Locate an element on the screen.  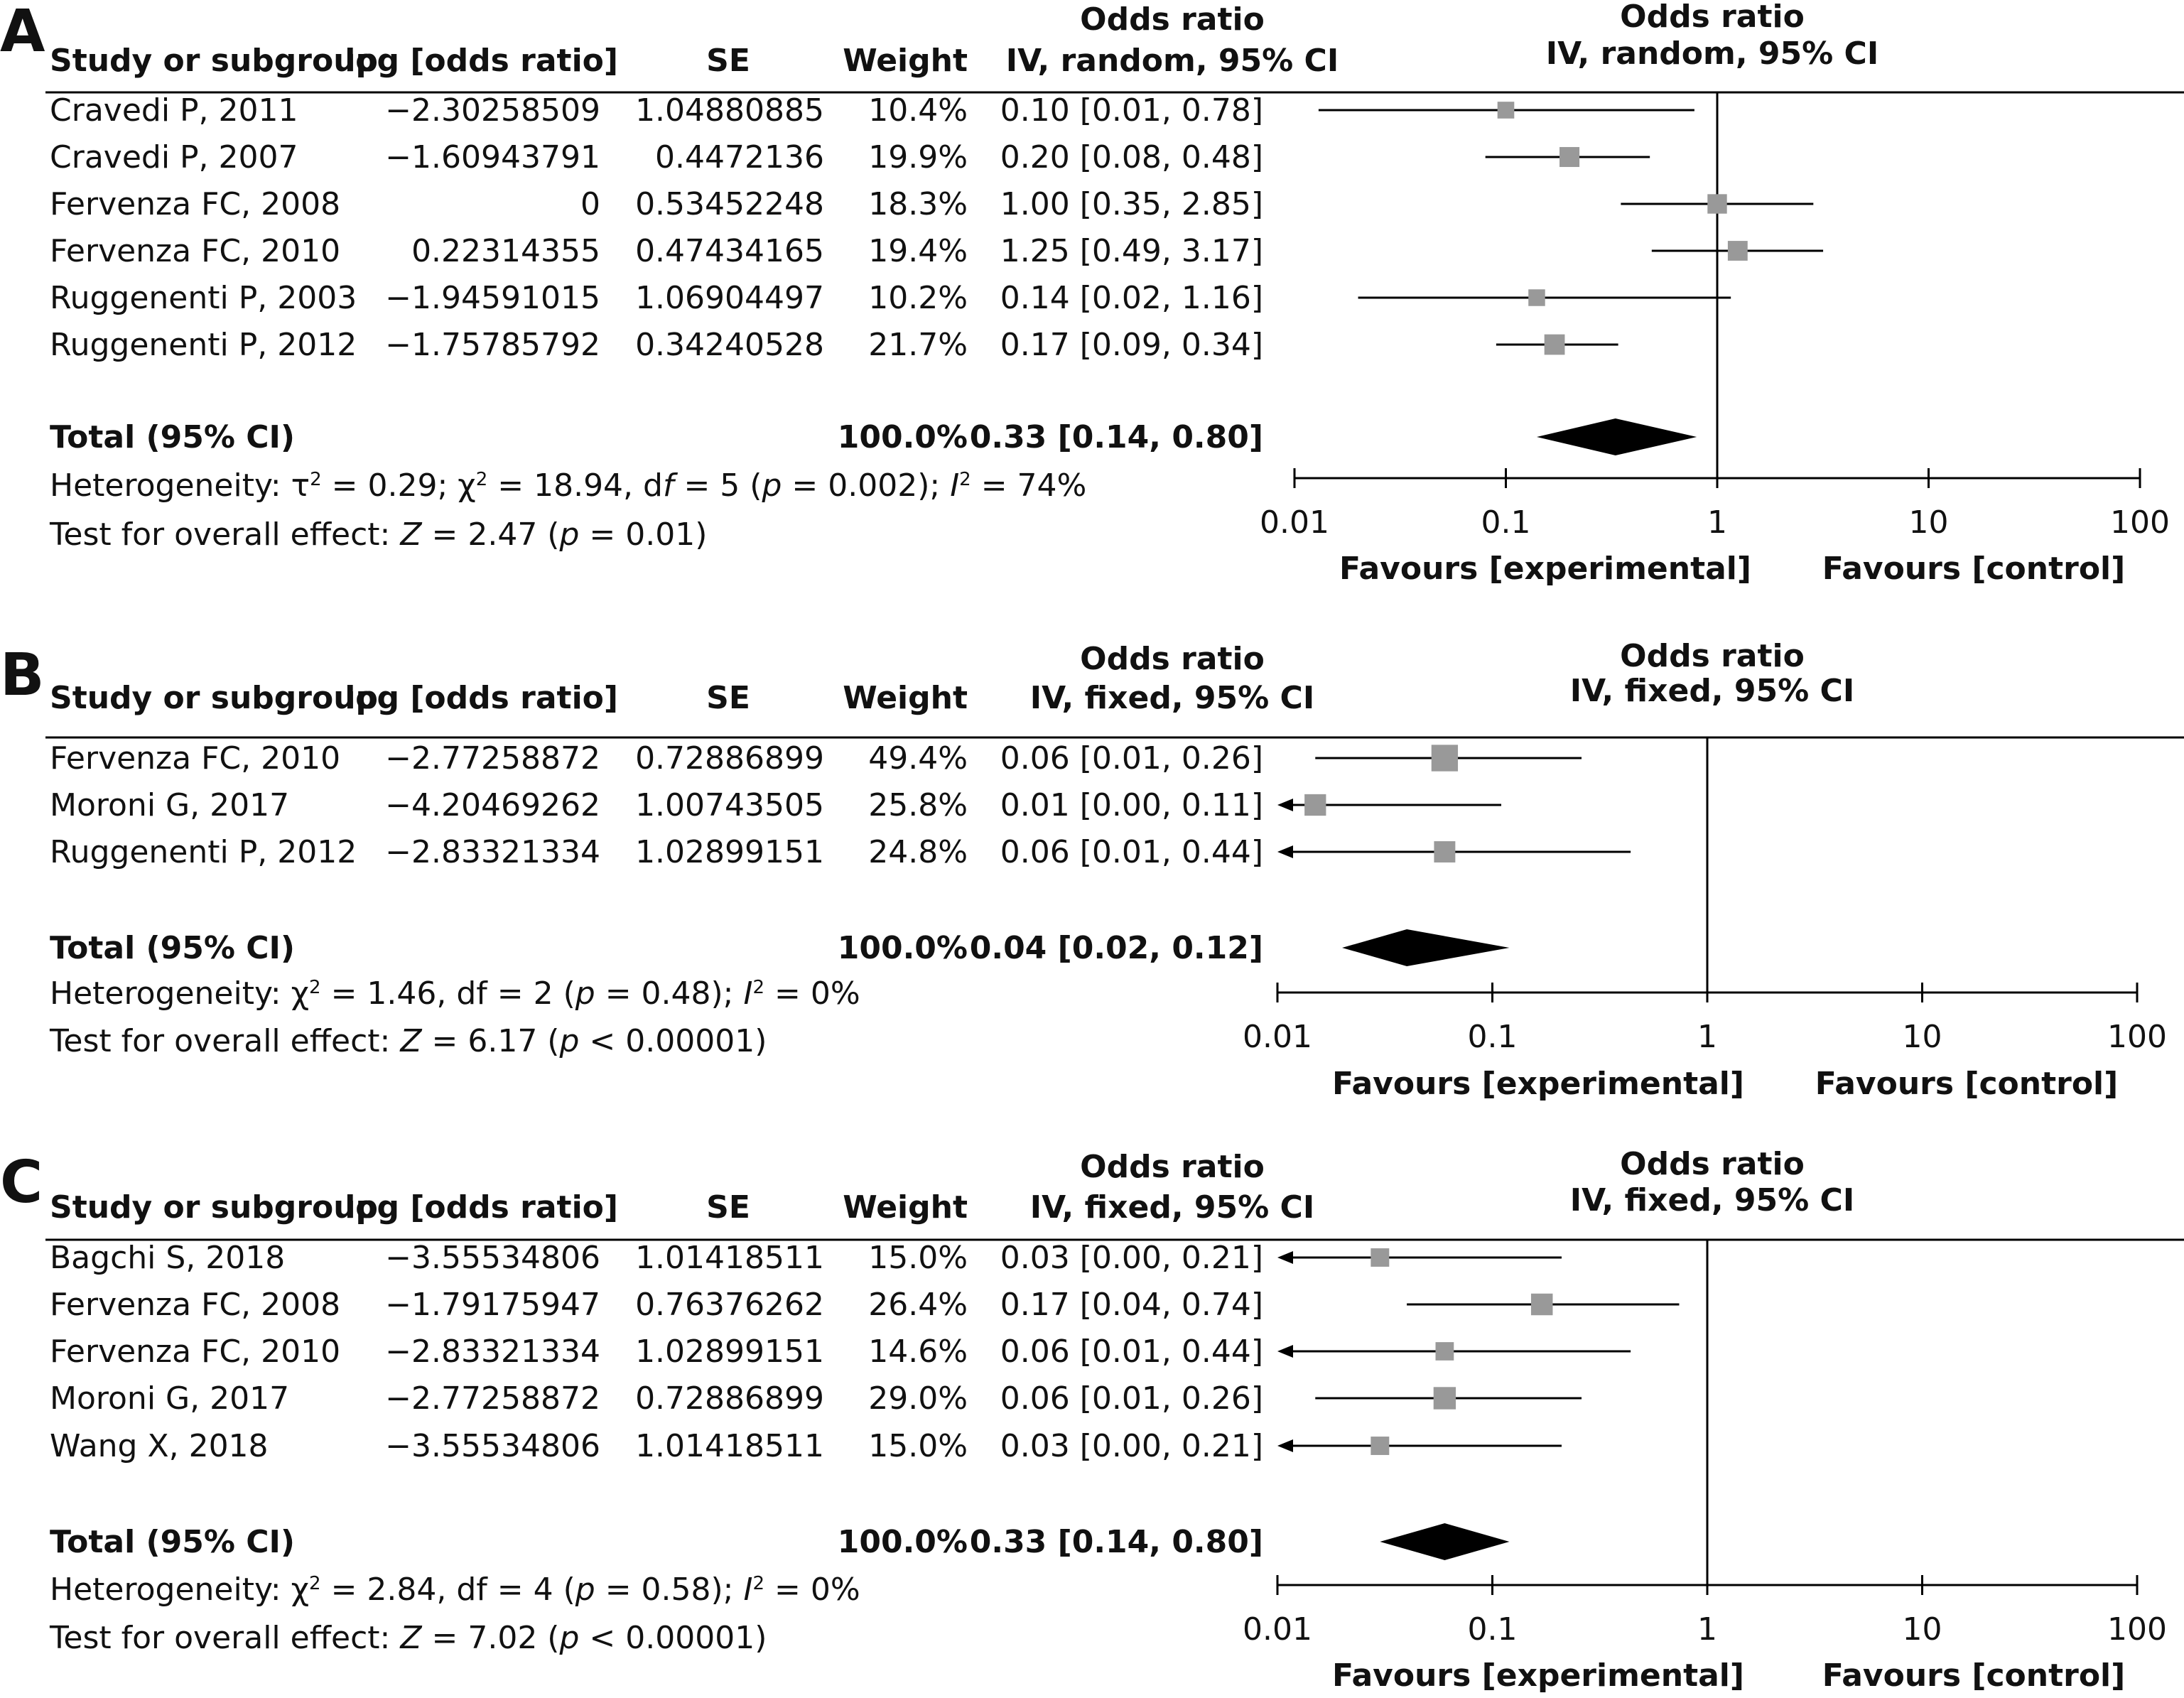
odds-ratio-ci: 0.14 [0.02, 1.16] is located at coordinates (1132, 298).